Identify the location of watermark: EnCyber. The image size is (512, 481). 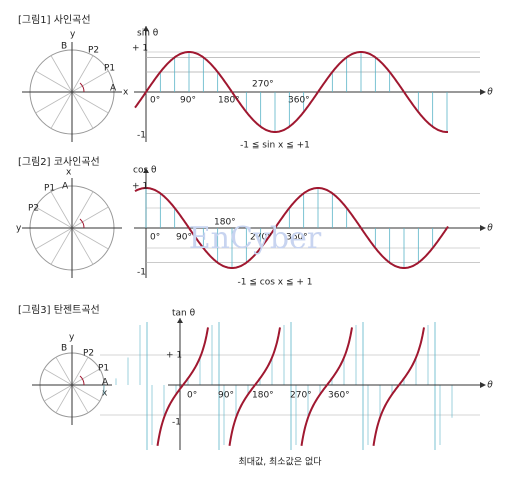
(255, 238).